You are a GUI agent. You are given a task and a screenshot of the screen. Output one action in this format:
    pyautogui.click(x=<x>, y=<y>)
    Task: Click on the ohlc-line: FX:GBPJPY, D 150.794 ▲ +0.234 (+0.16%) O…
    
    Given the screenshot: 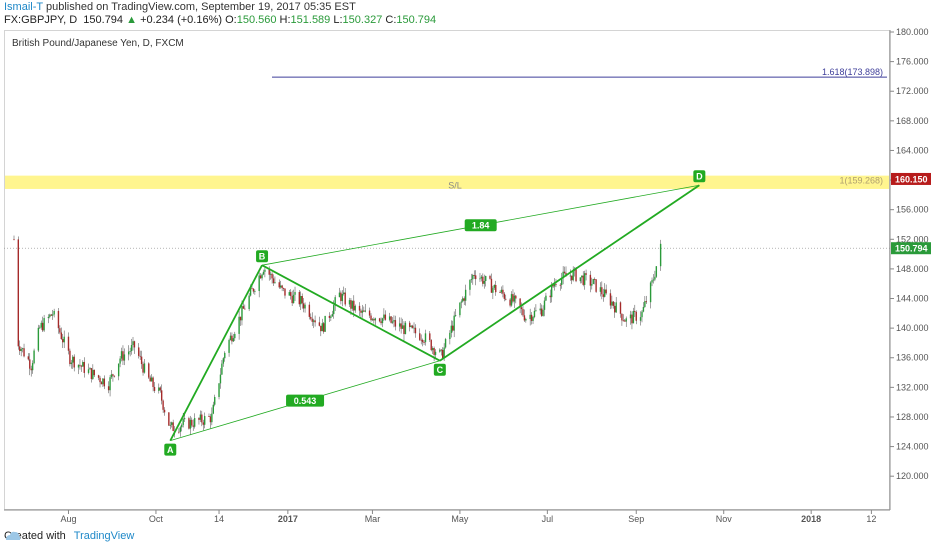 What is the action you would take?
    pyautogui.click(x=220, y=20)
    